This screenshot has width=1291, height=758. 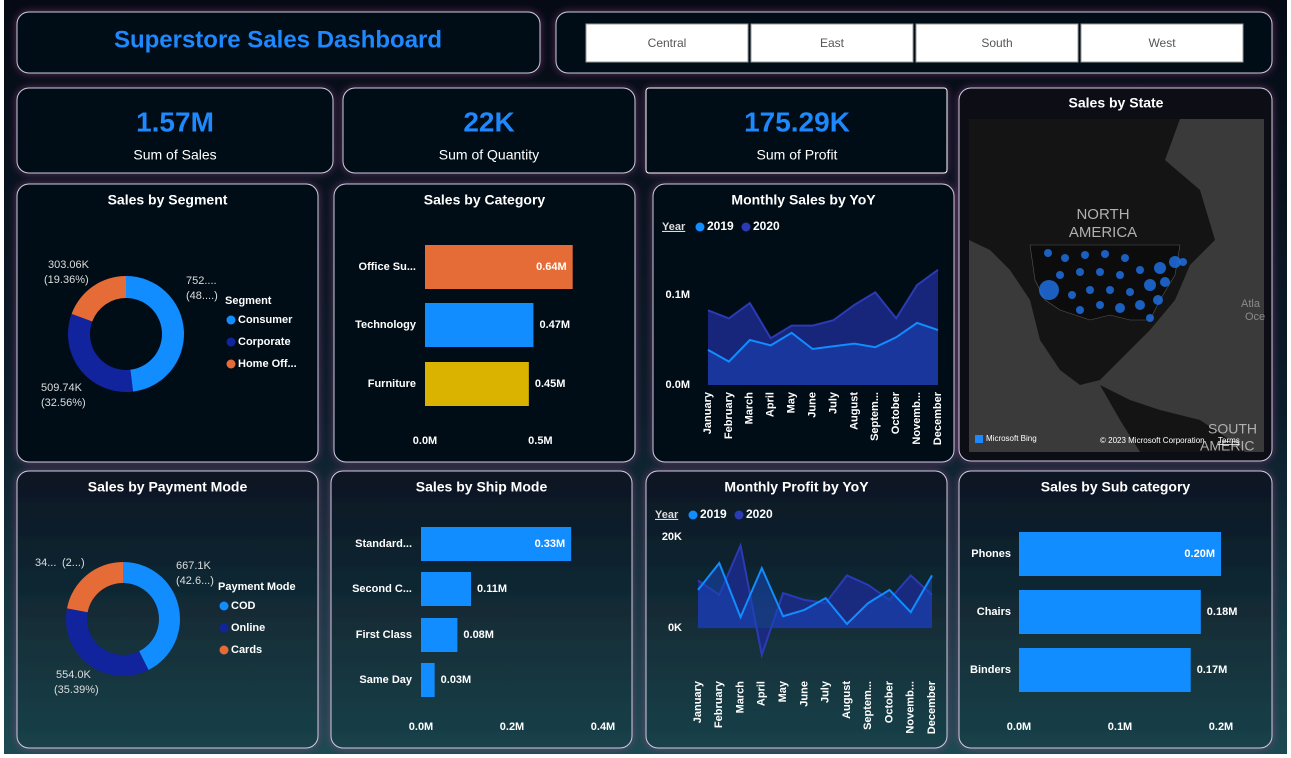 I want to click on category-label: Phones, so click(x=991, y=554).